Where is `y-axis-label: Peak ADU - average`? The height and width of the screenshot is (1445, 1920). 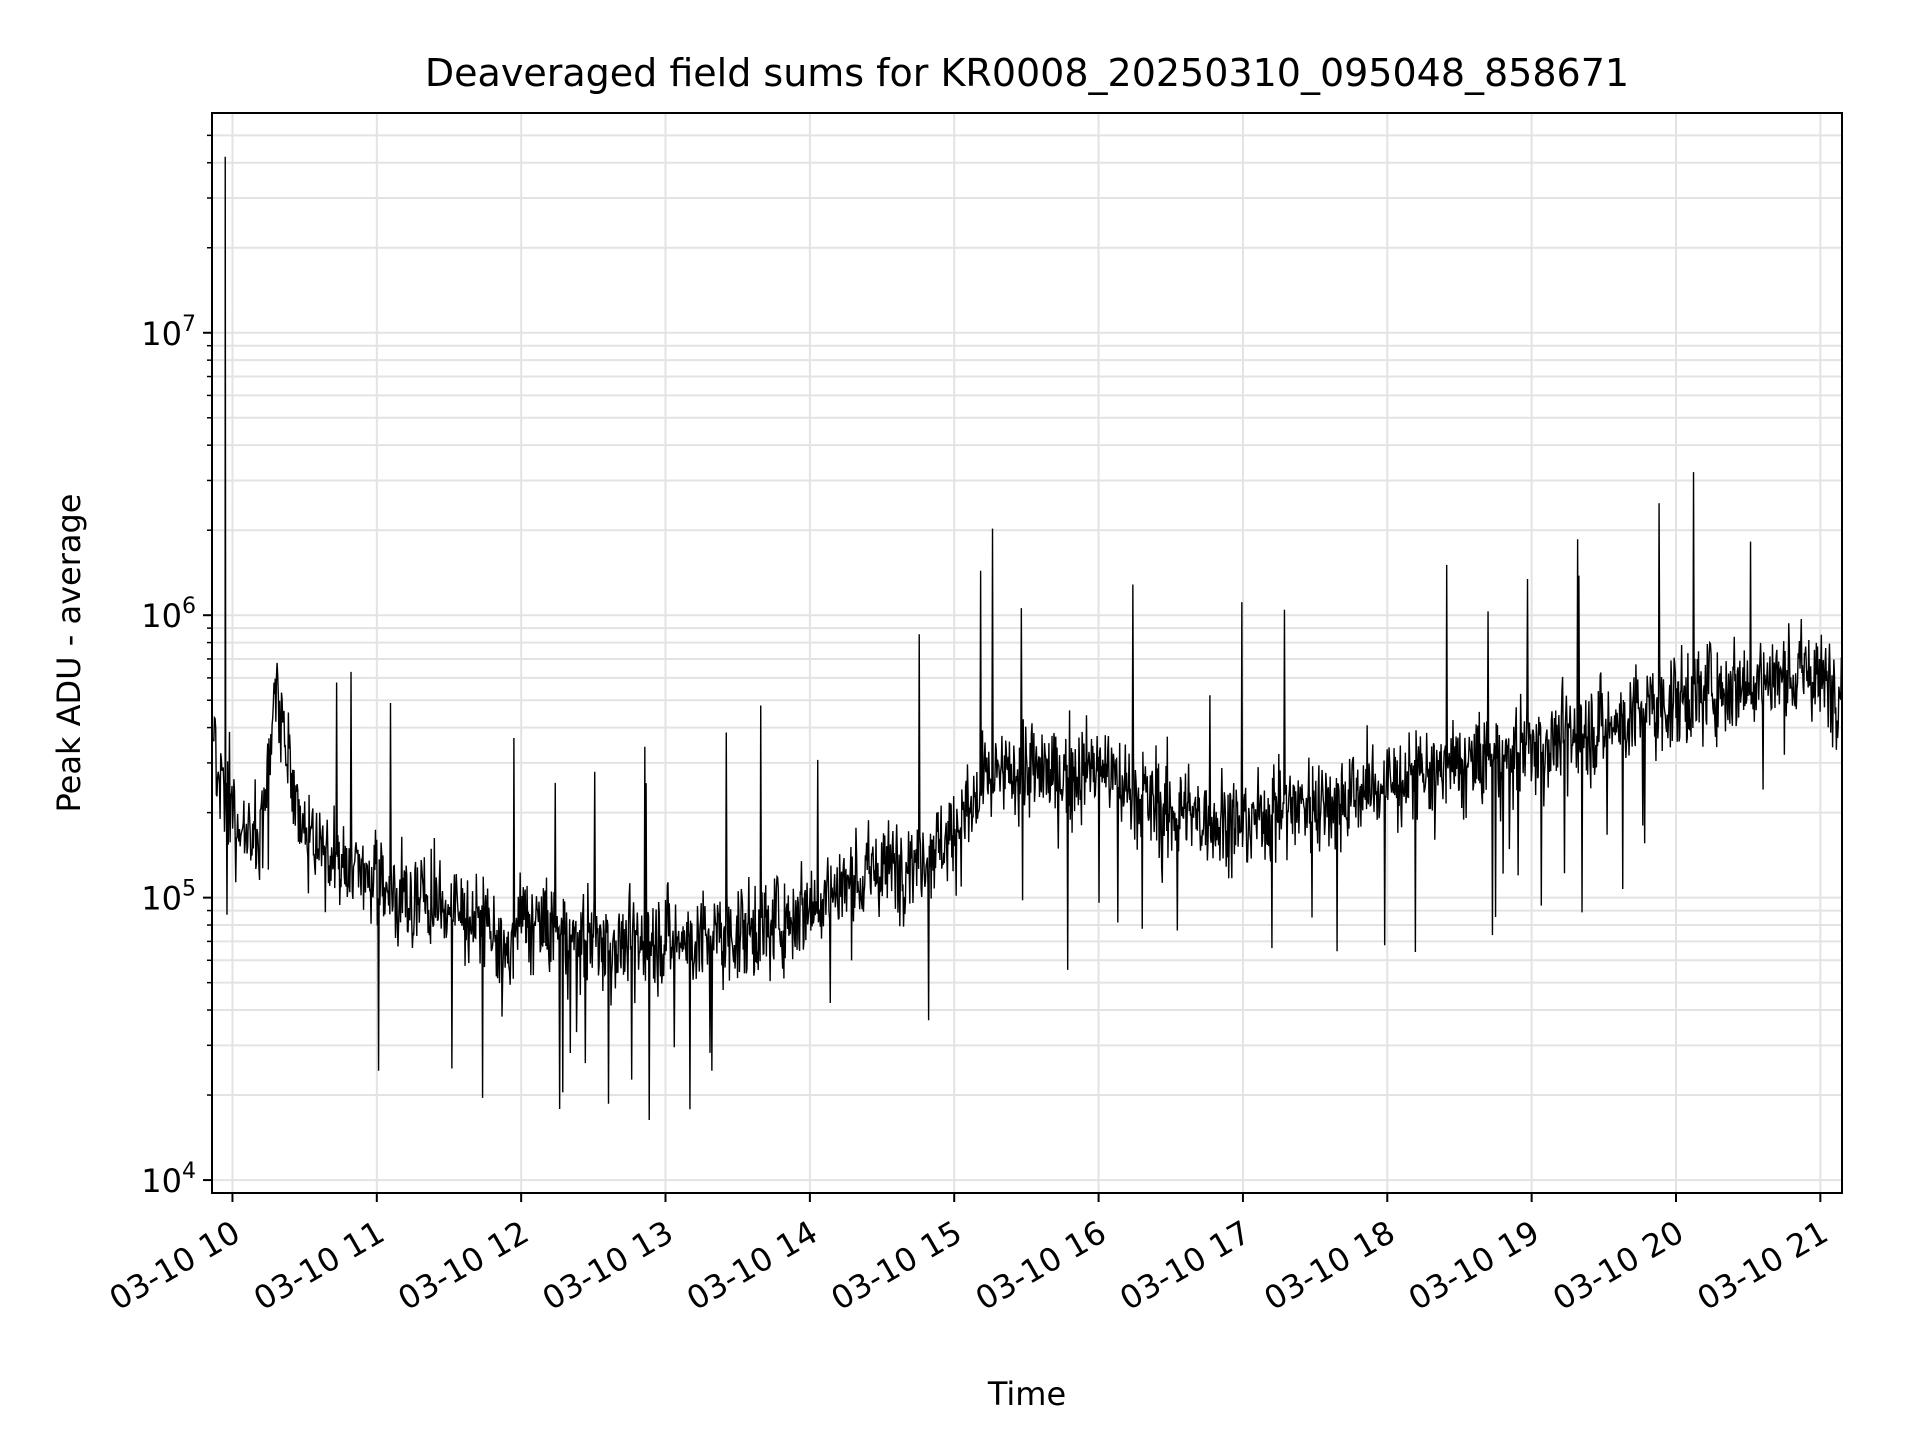 y-axis-label: Peak ADU - average is located at coordinates (69, 653).